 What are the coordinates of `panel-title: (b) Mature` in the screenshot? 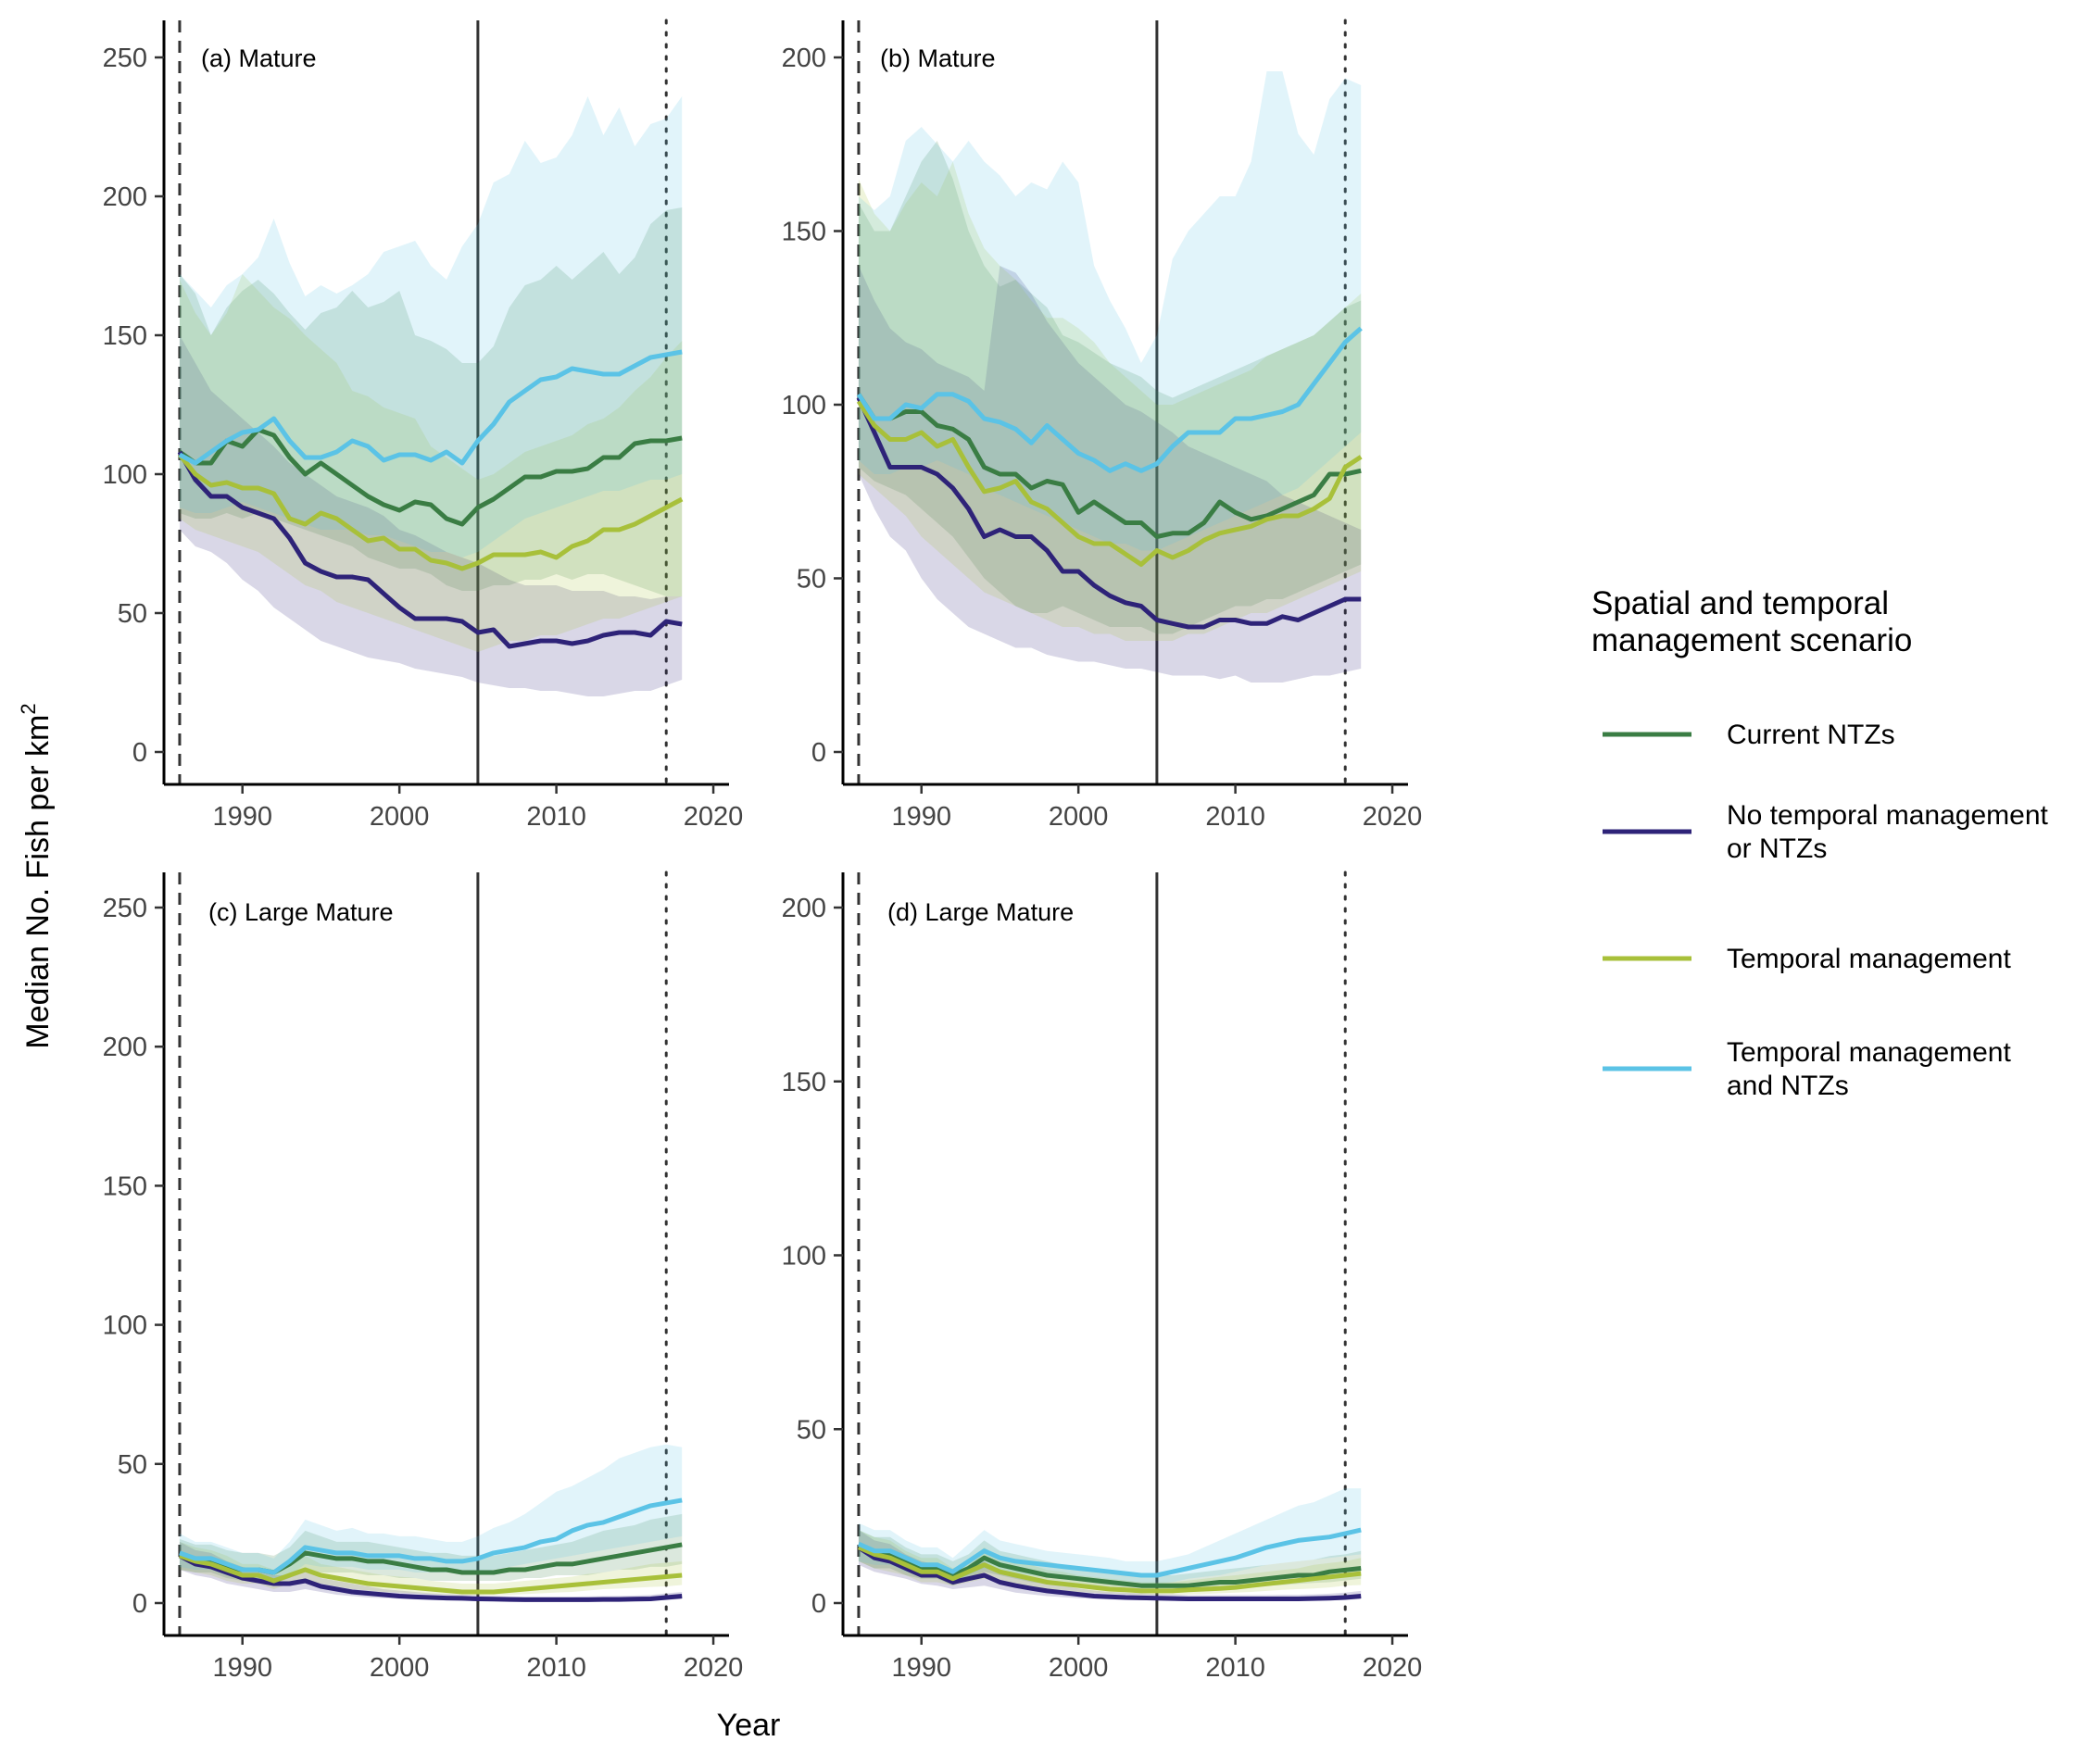 It's located at (938, 58).